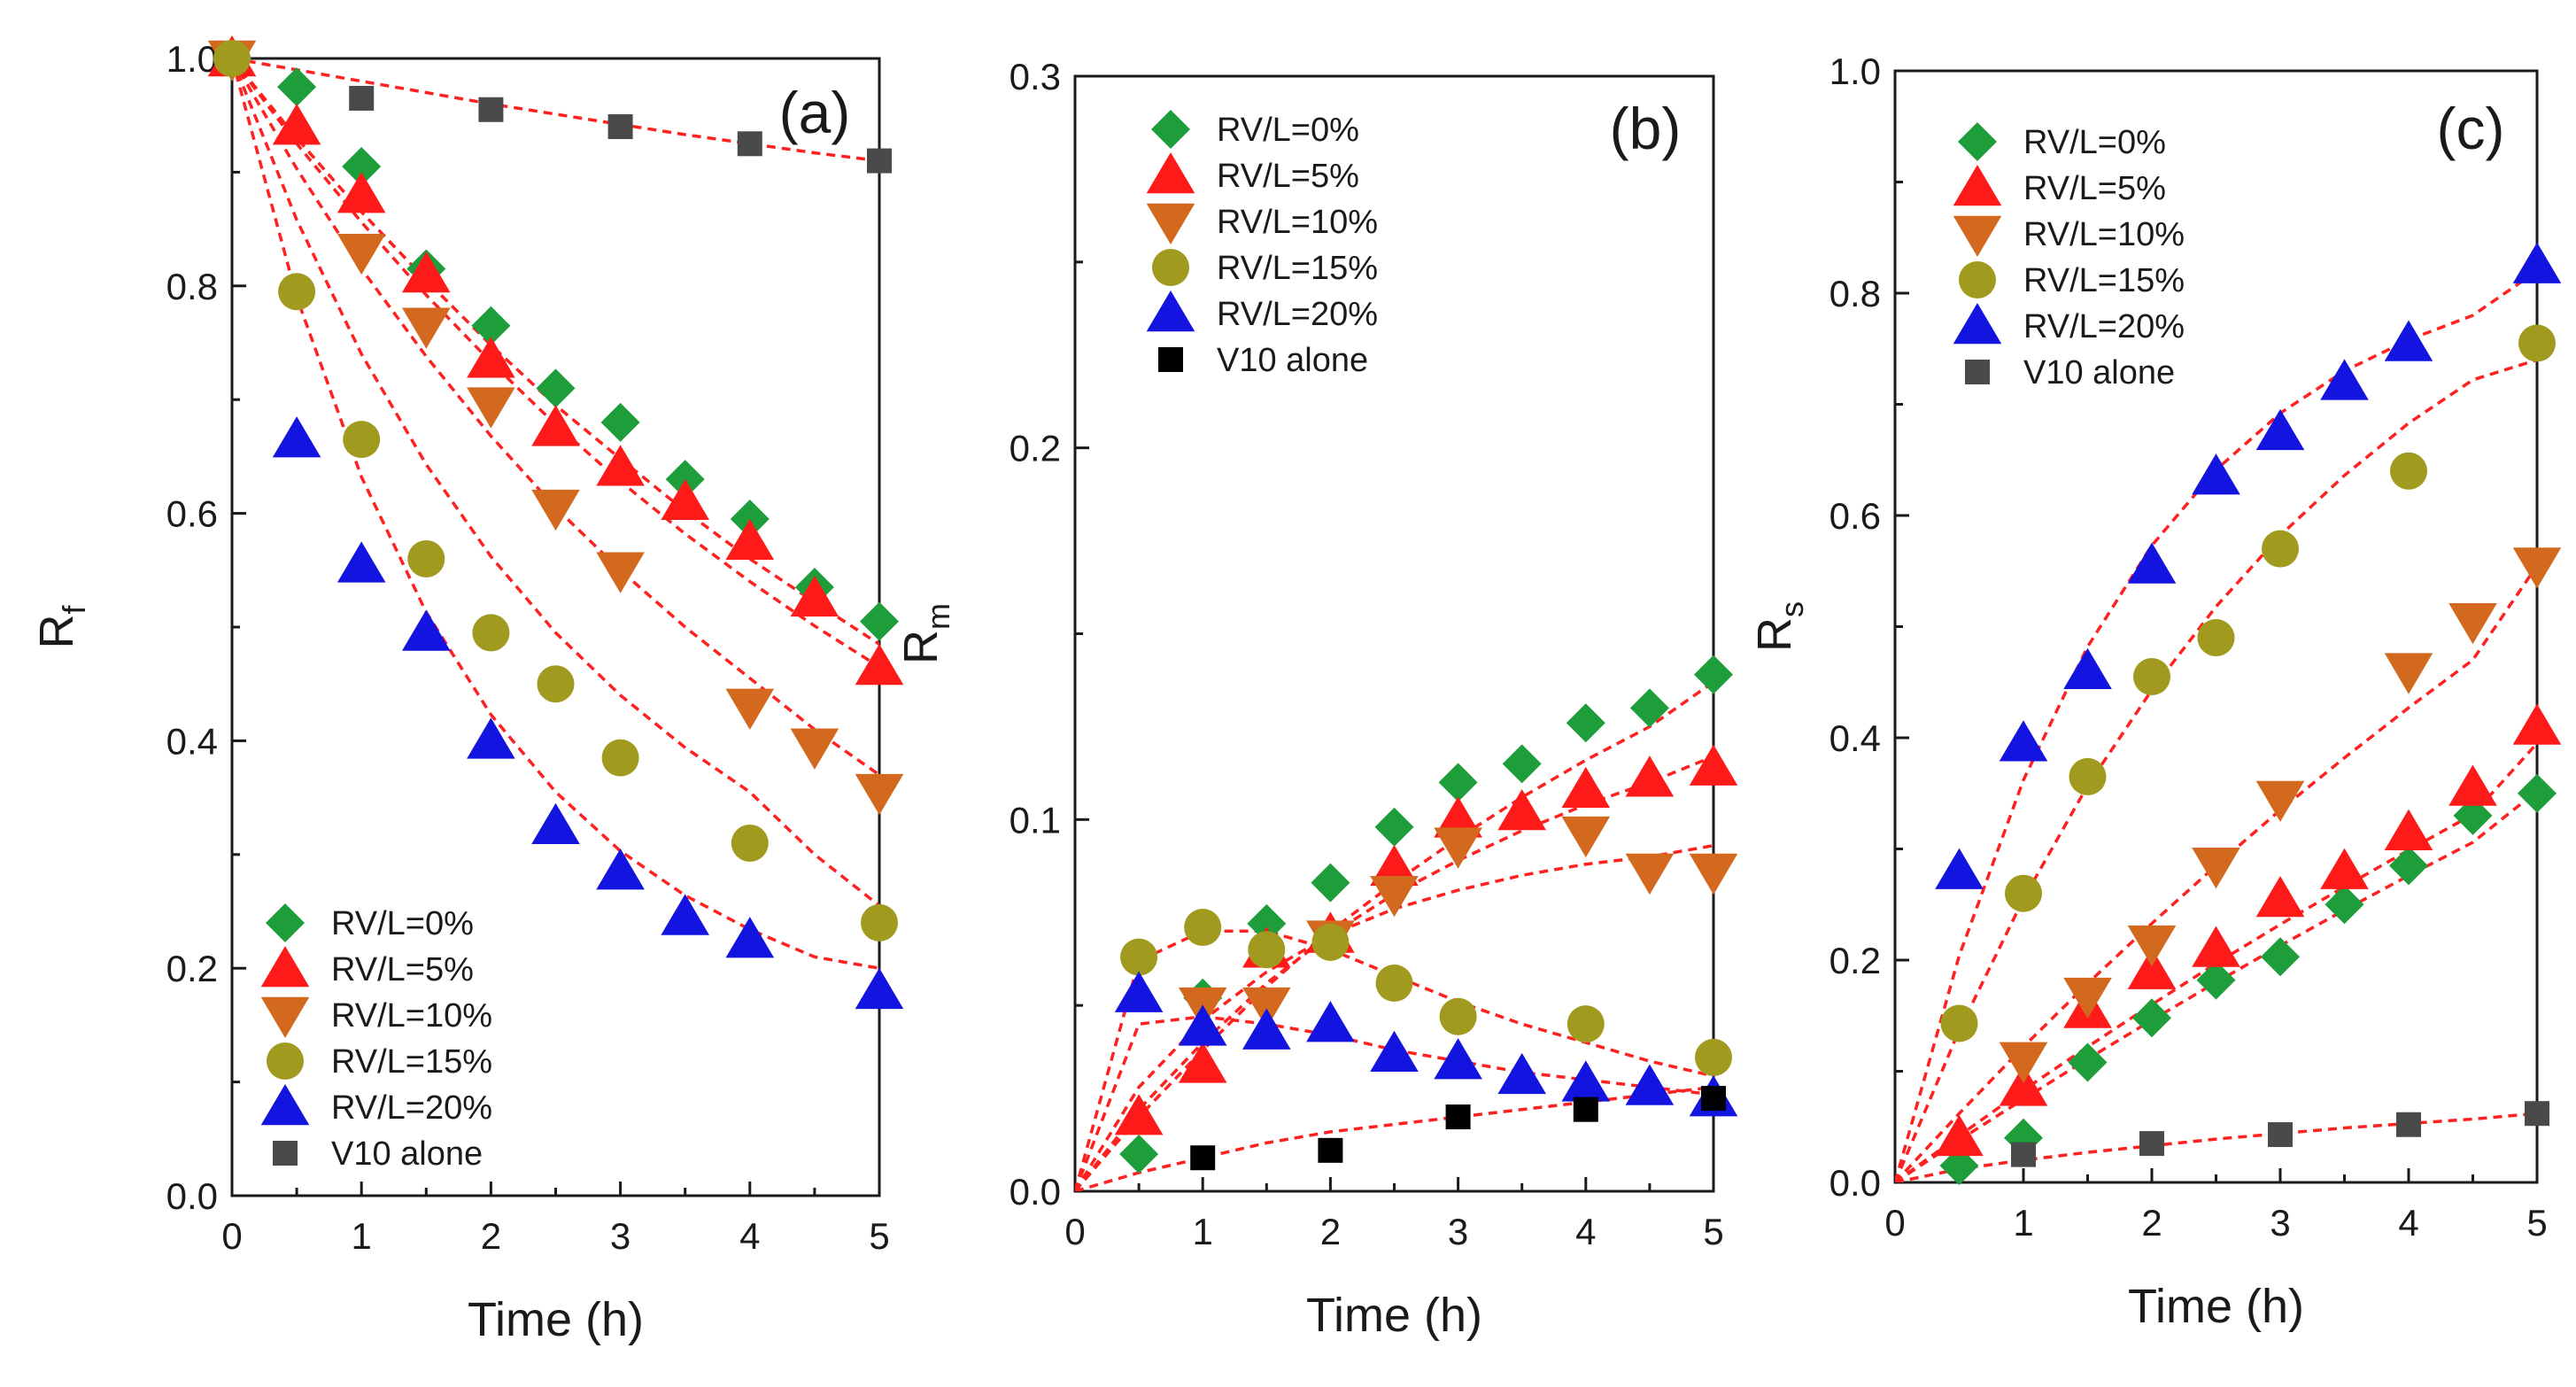  What do you see at coordinates (1856, 71) in the screenshot?
I see `y-tick-label: 1.0` at bounding box center [1856, 71].